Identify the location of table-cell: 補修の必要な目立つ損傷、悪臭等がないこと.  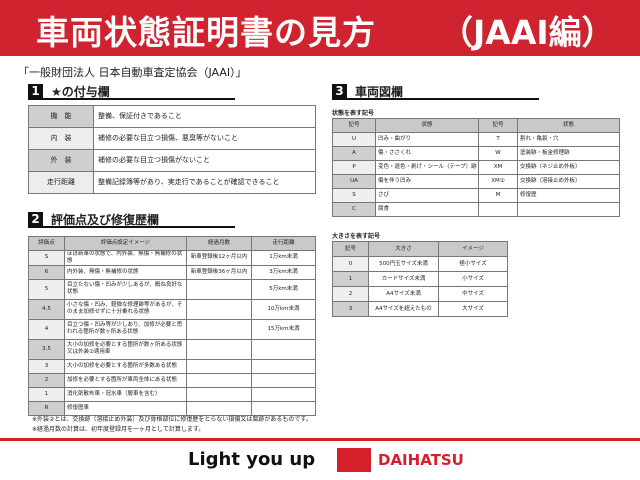
(204, 138).